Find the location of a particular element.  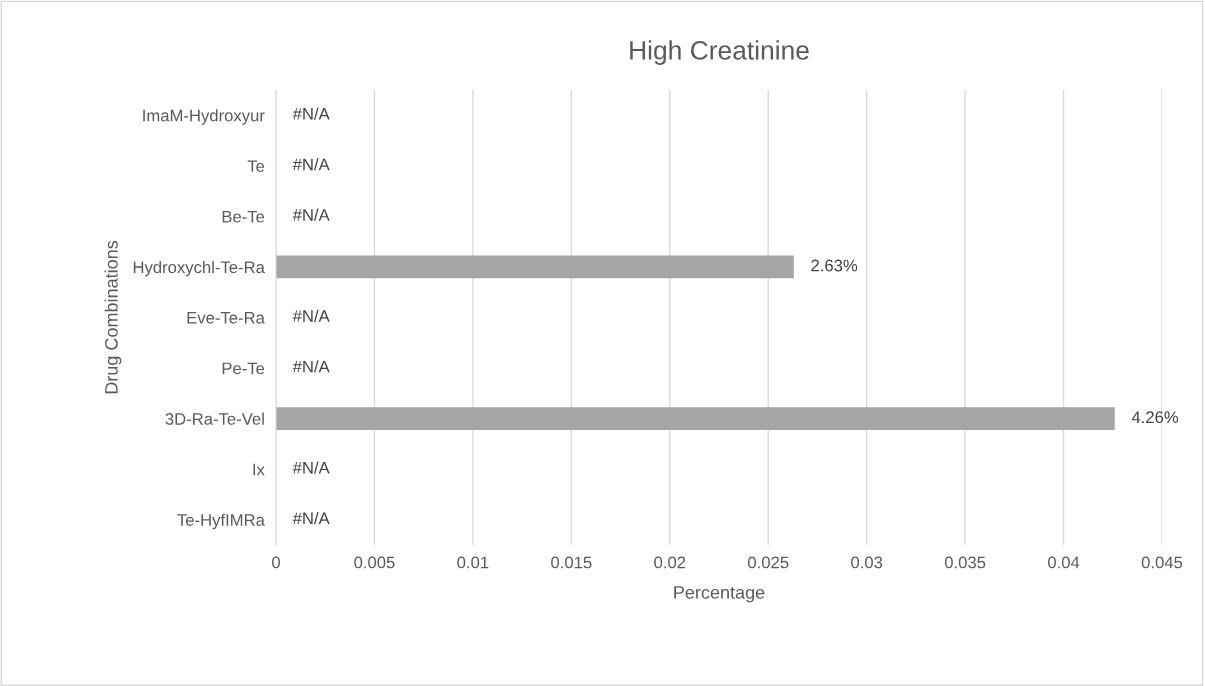

x-tick-label: 0.03 is located at coordinates (867, 562).